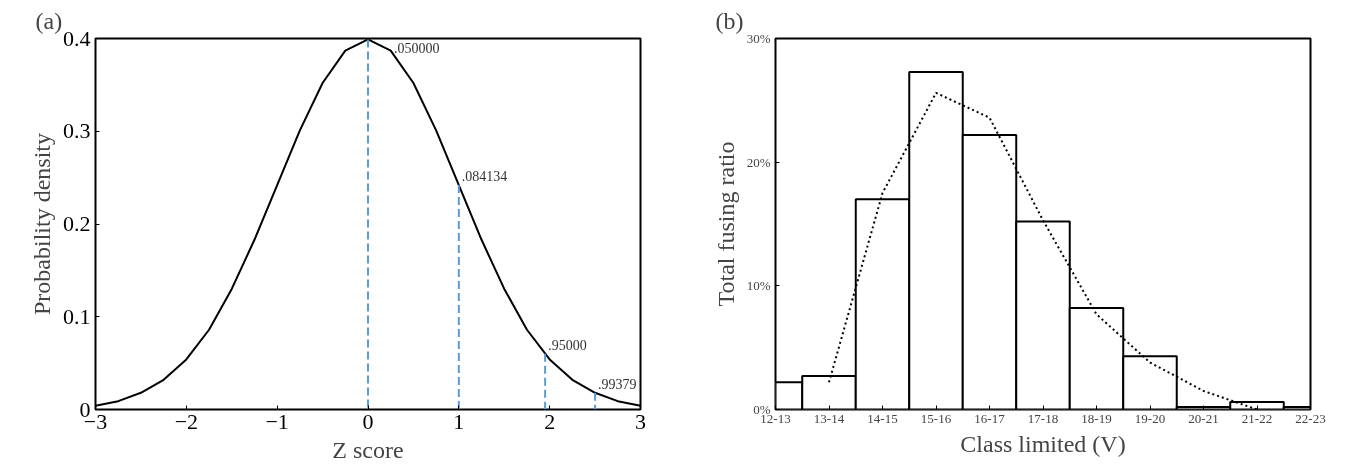 The width and height of the screenshot is (1347, 475). What do you see at coordinates (42, 224) in the screenshot?
I see `y-axis-title: Probability density` at bounding box center [42, 224].